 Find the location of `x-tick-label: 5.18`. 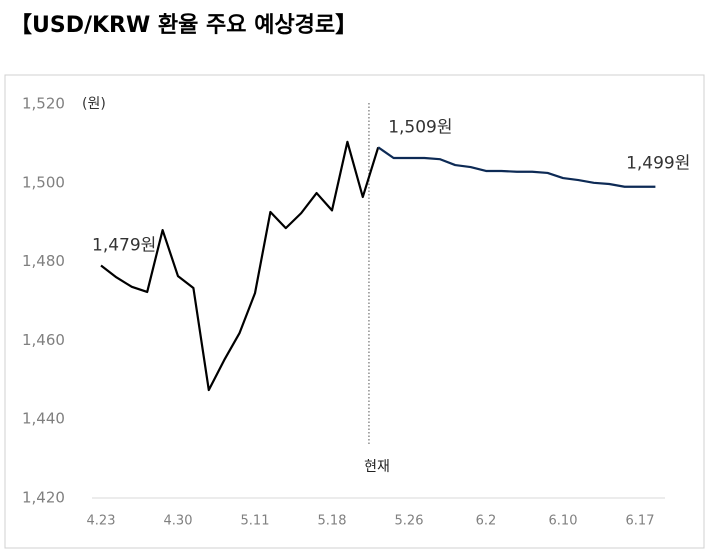

x-tick-label: 5.18 is located at coordinates (332, 521).